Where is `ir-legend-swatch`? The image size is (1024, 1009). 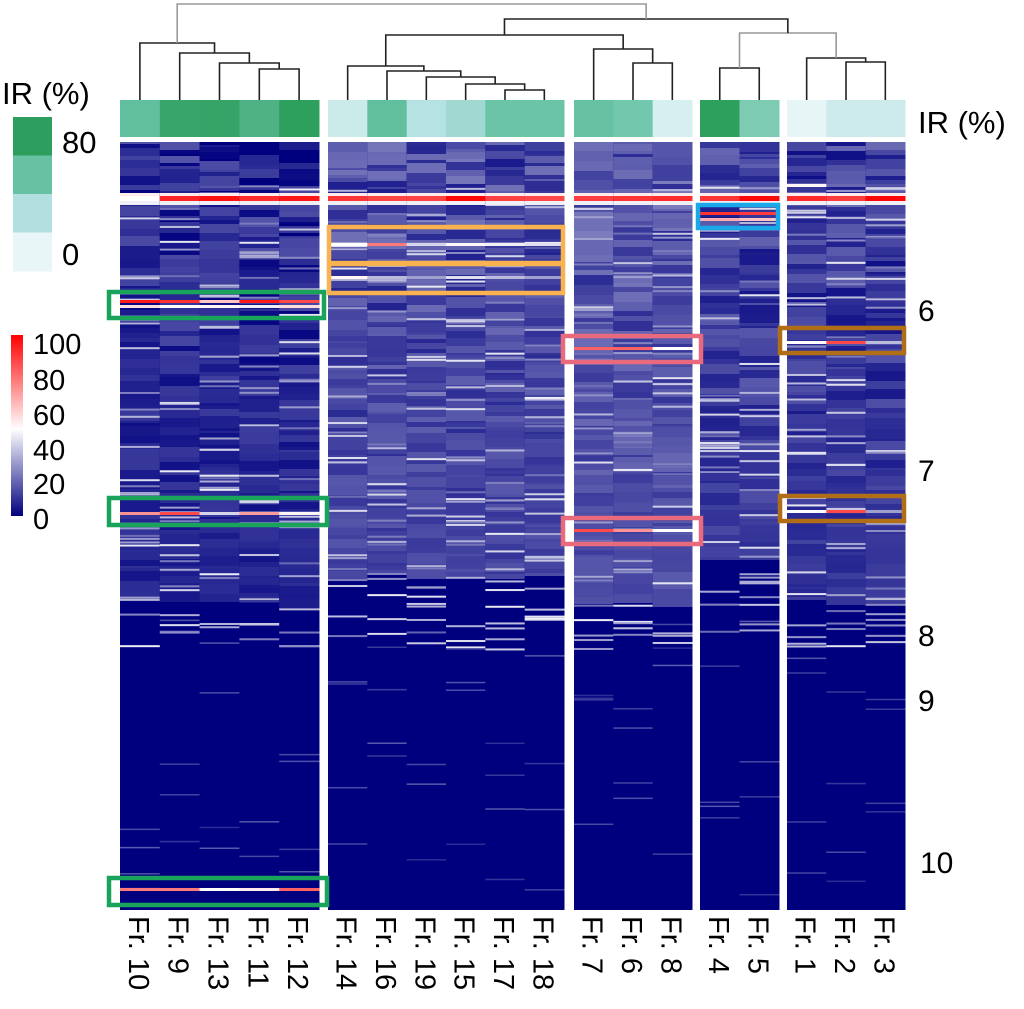 ir-legend-swatch is located at coordinates (32, 213).